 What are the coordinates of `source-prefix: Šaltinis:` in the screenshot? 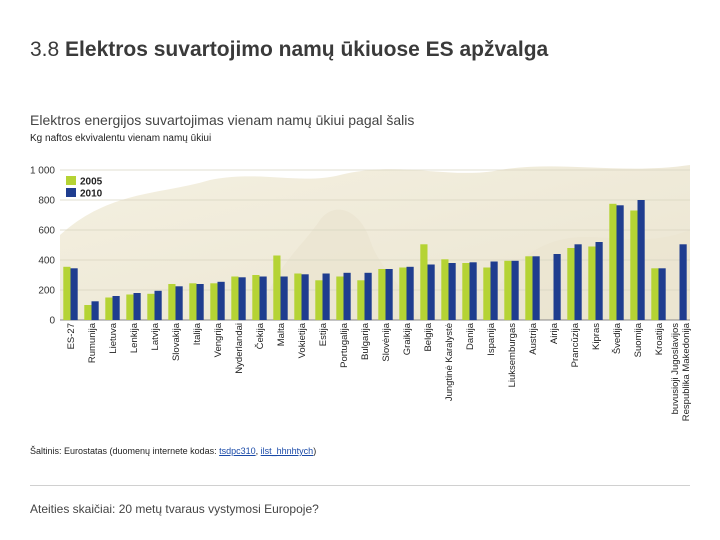 It's located at (46, 451).